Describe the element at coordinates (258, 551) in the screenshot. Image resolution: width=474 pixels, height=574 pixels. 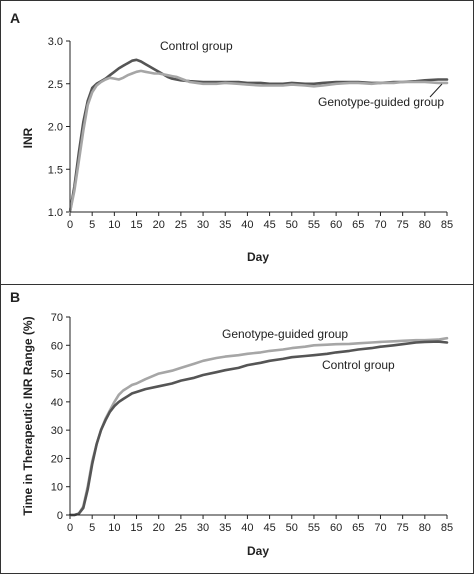
I see `panel-b-xlabel: Day` at that location.